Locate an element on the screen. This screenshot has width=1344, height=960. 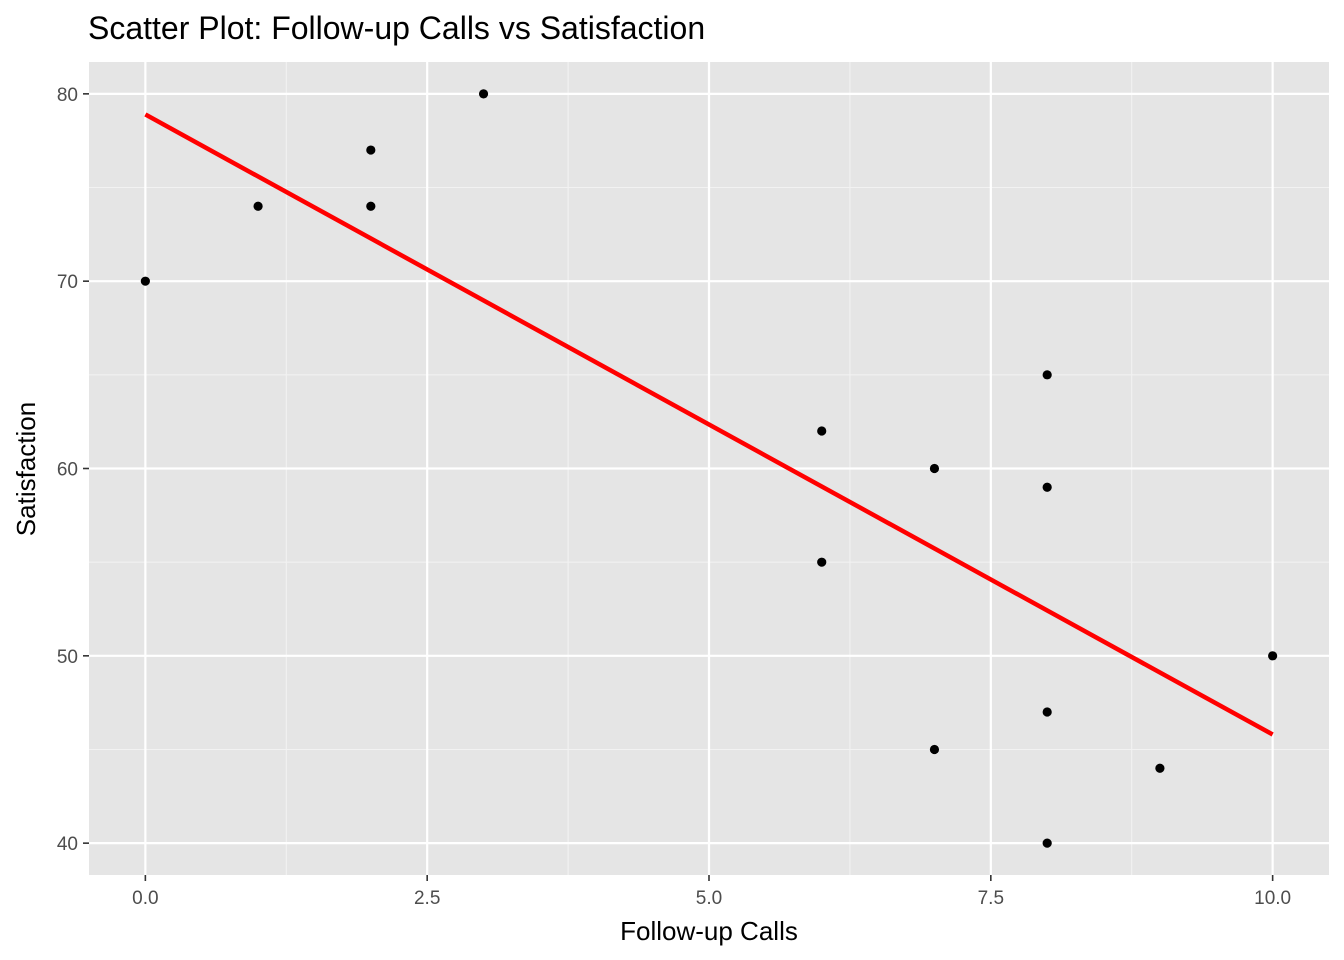
x-axis: 0.0 2.5 5.0 7.5 10.0 is located at coordinates (711, 892).